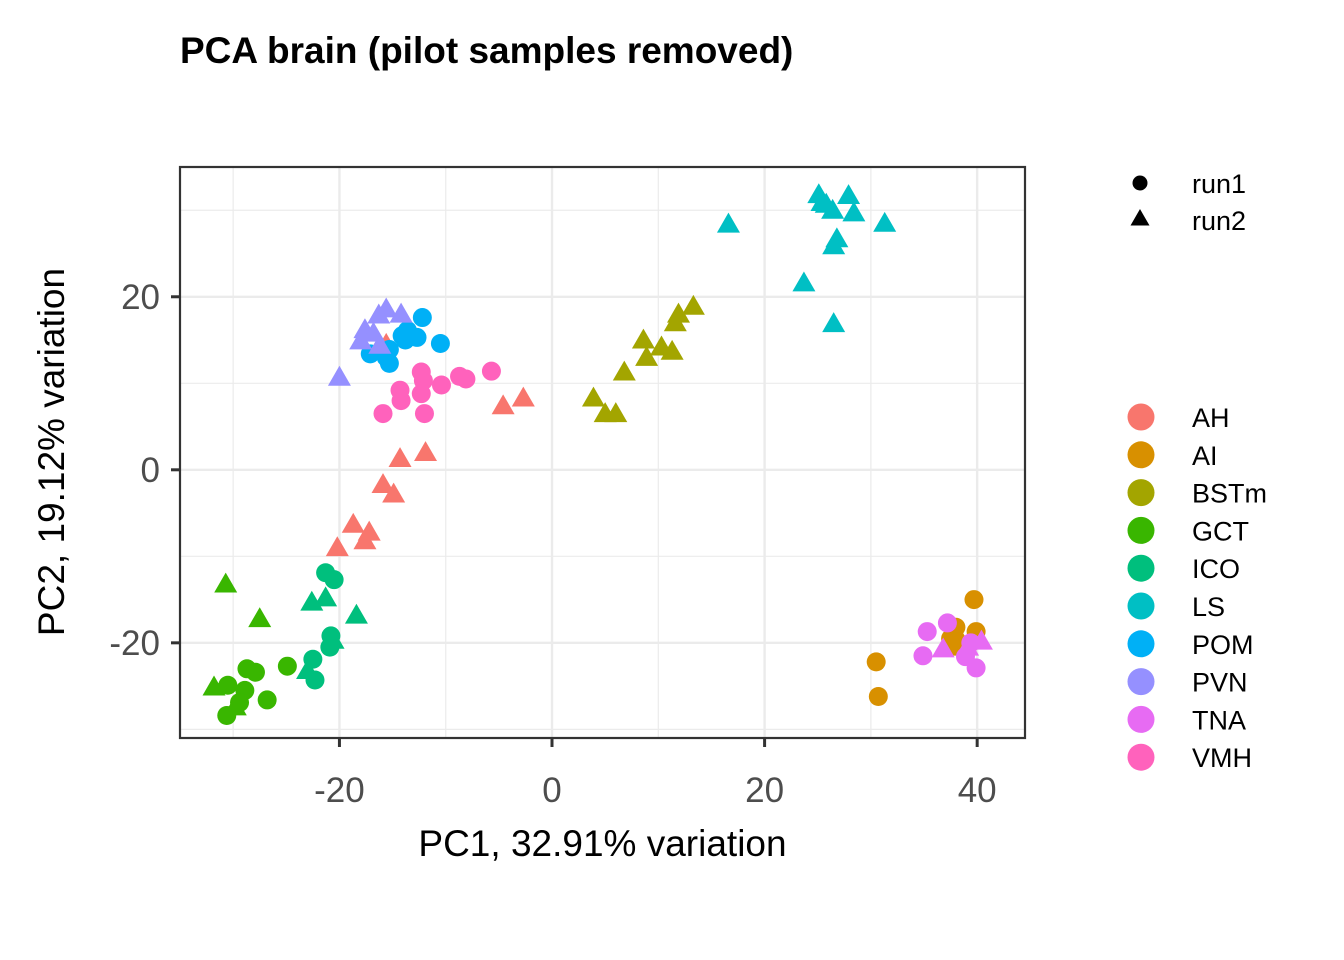 This screenshot has height=960, width=1344. I want to click on legend-label-ico: ICO, so click(1216, 569).